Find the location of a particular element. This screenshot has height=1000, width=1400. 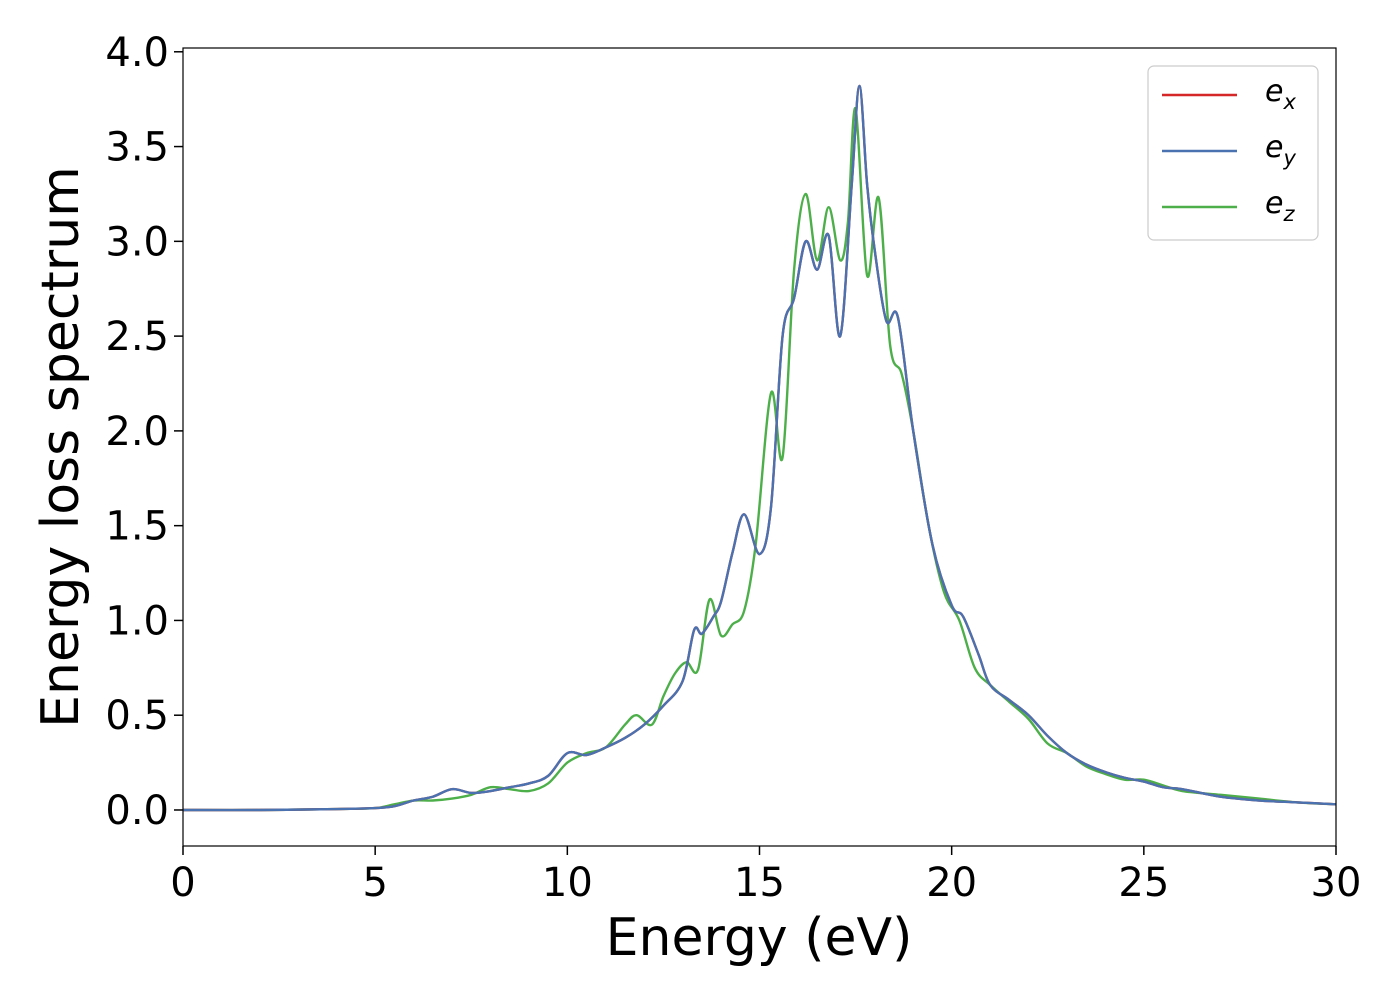

y-tick-label: 0.5 is located at coordinates (137, 716).